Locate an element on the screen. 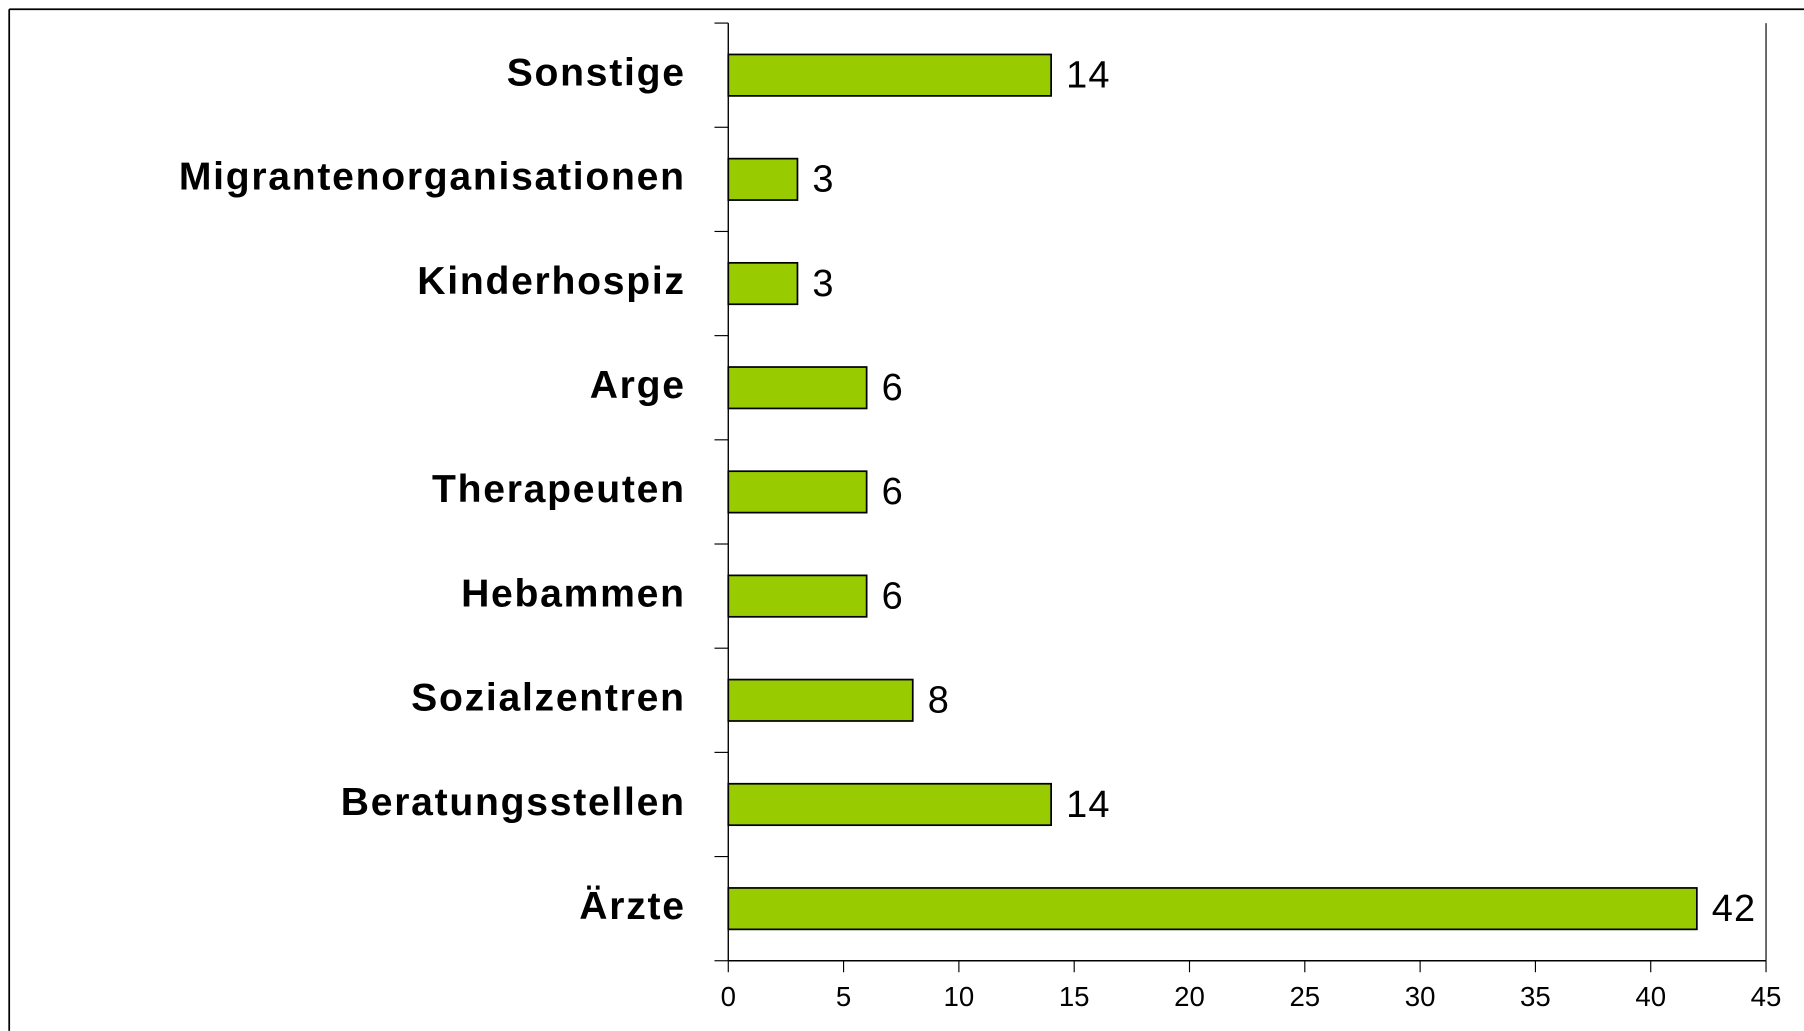 The height and width of the screenshot is (1031, 1804). y-tick-label: Hebammen is located at coordinates (573, 593).